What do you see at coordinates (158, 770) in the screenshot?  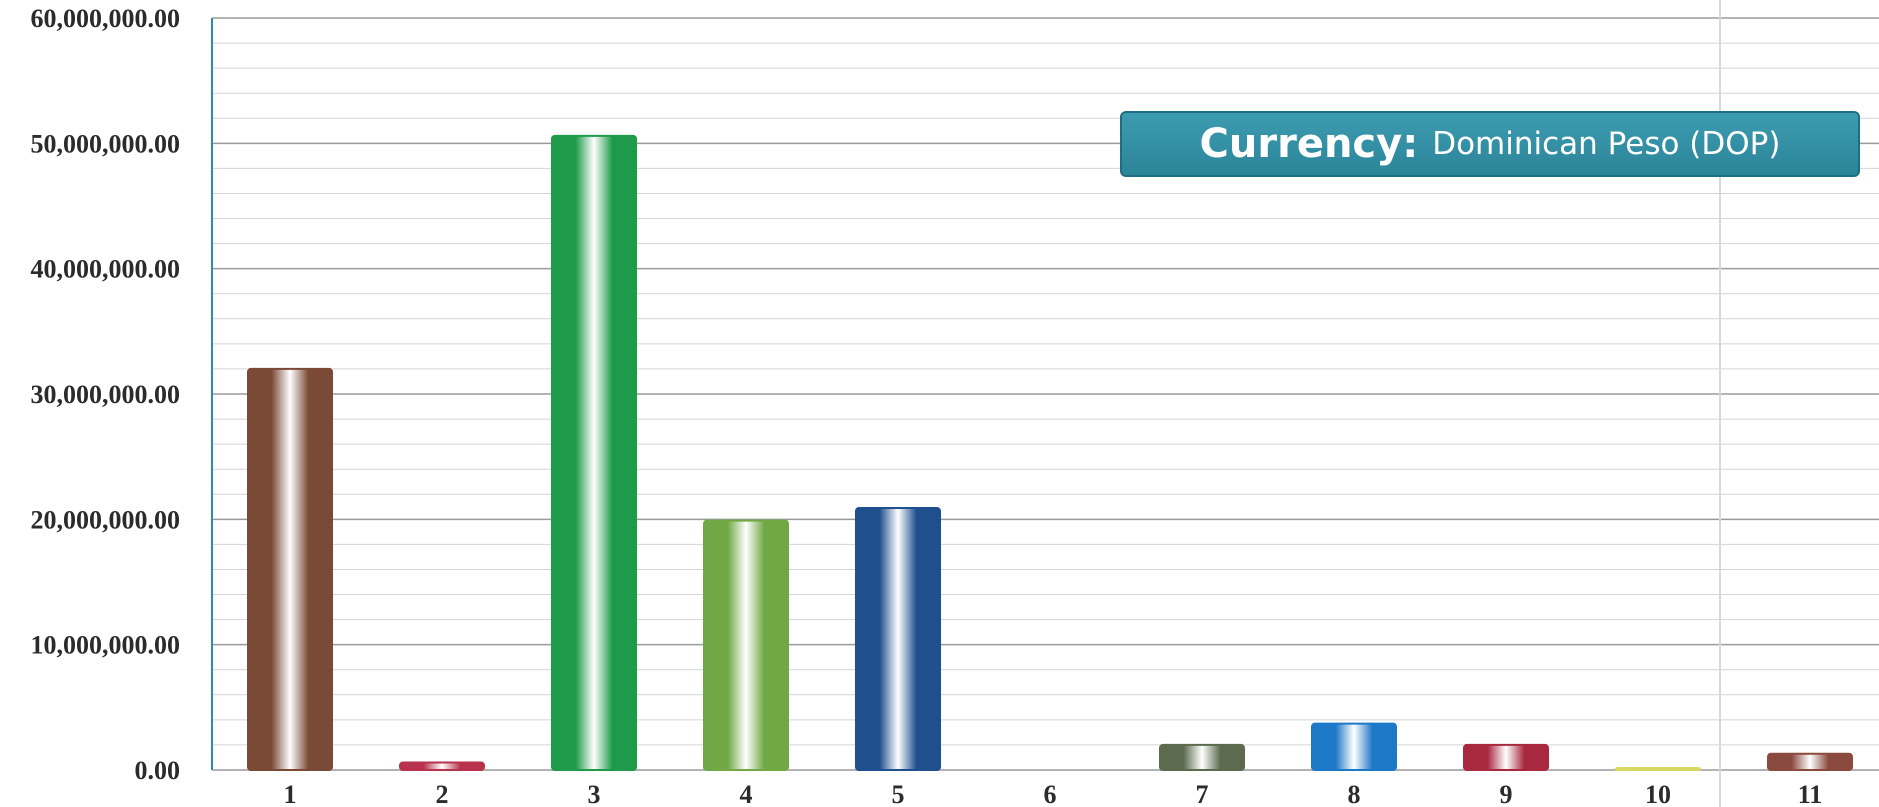 I see `y-tick-label: 0.00` at bounding box center [158, 770].